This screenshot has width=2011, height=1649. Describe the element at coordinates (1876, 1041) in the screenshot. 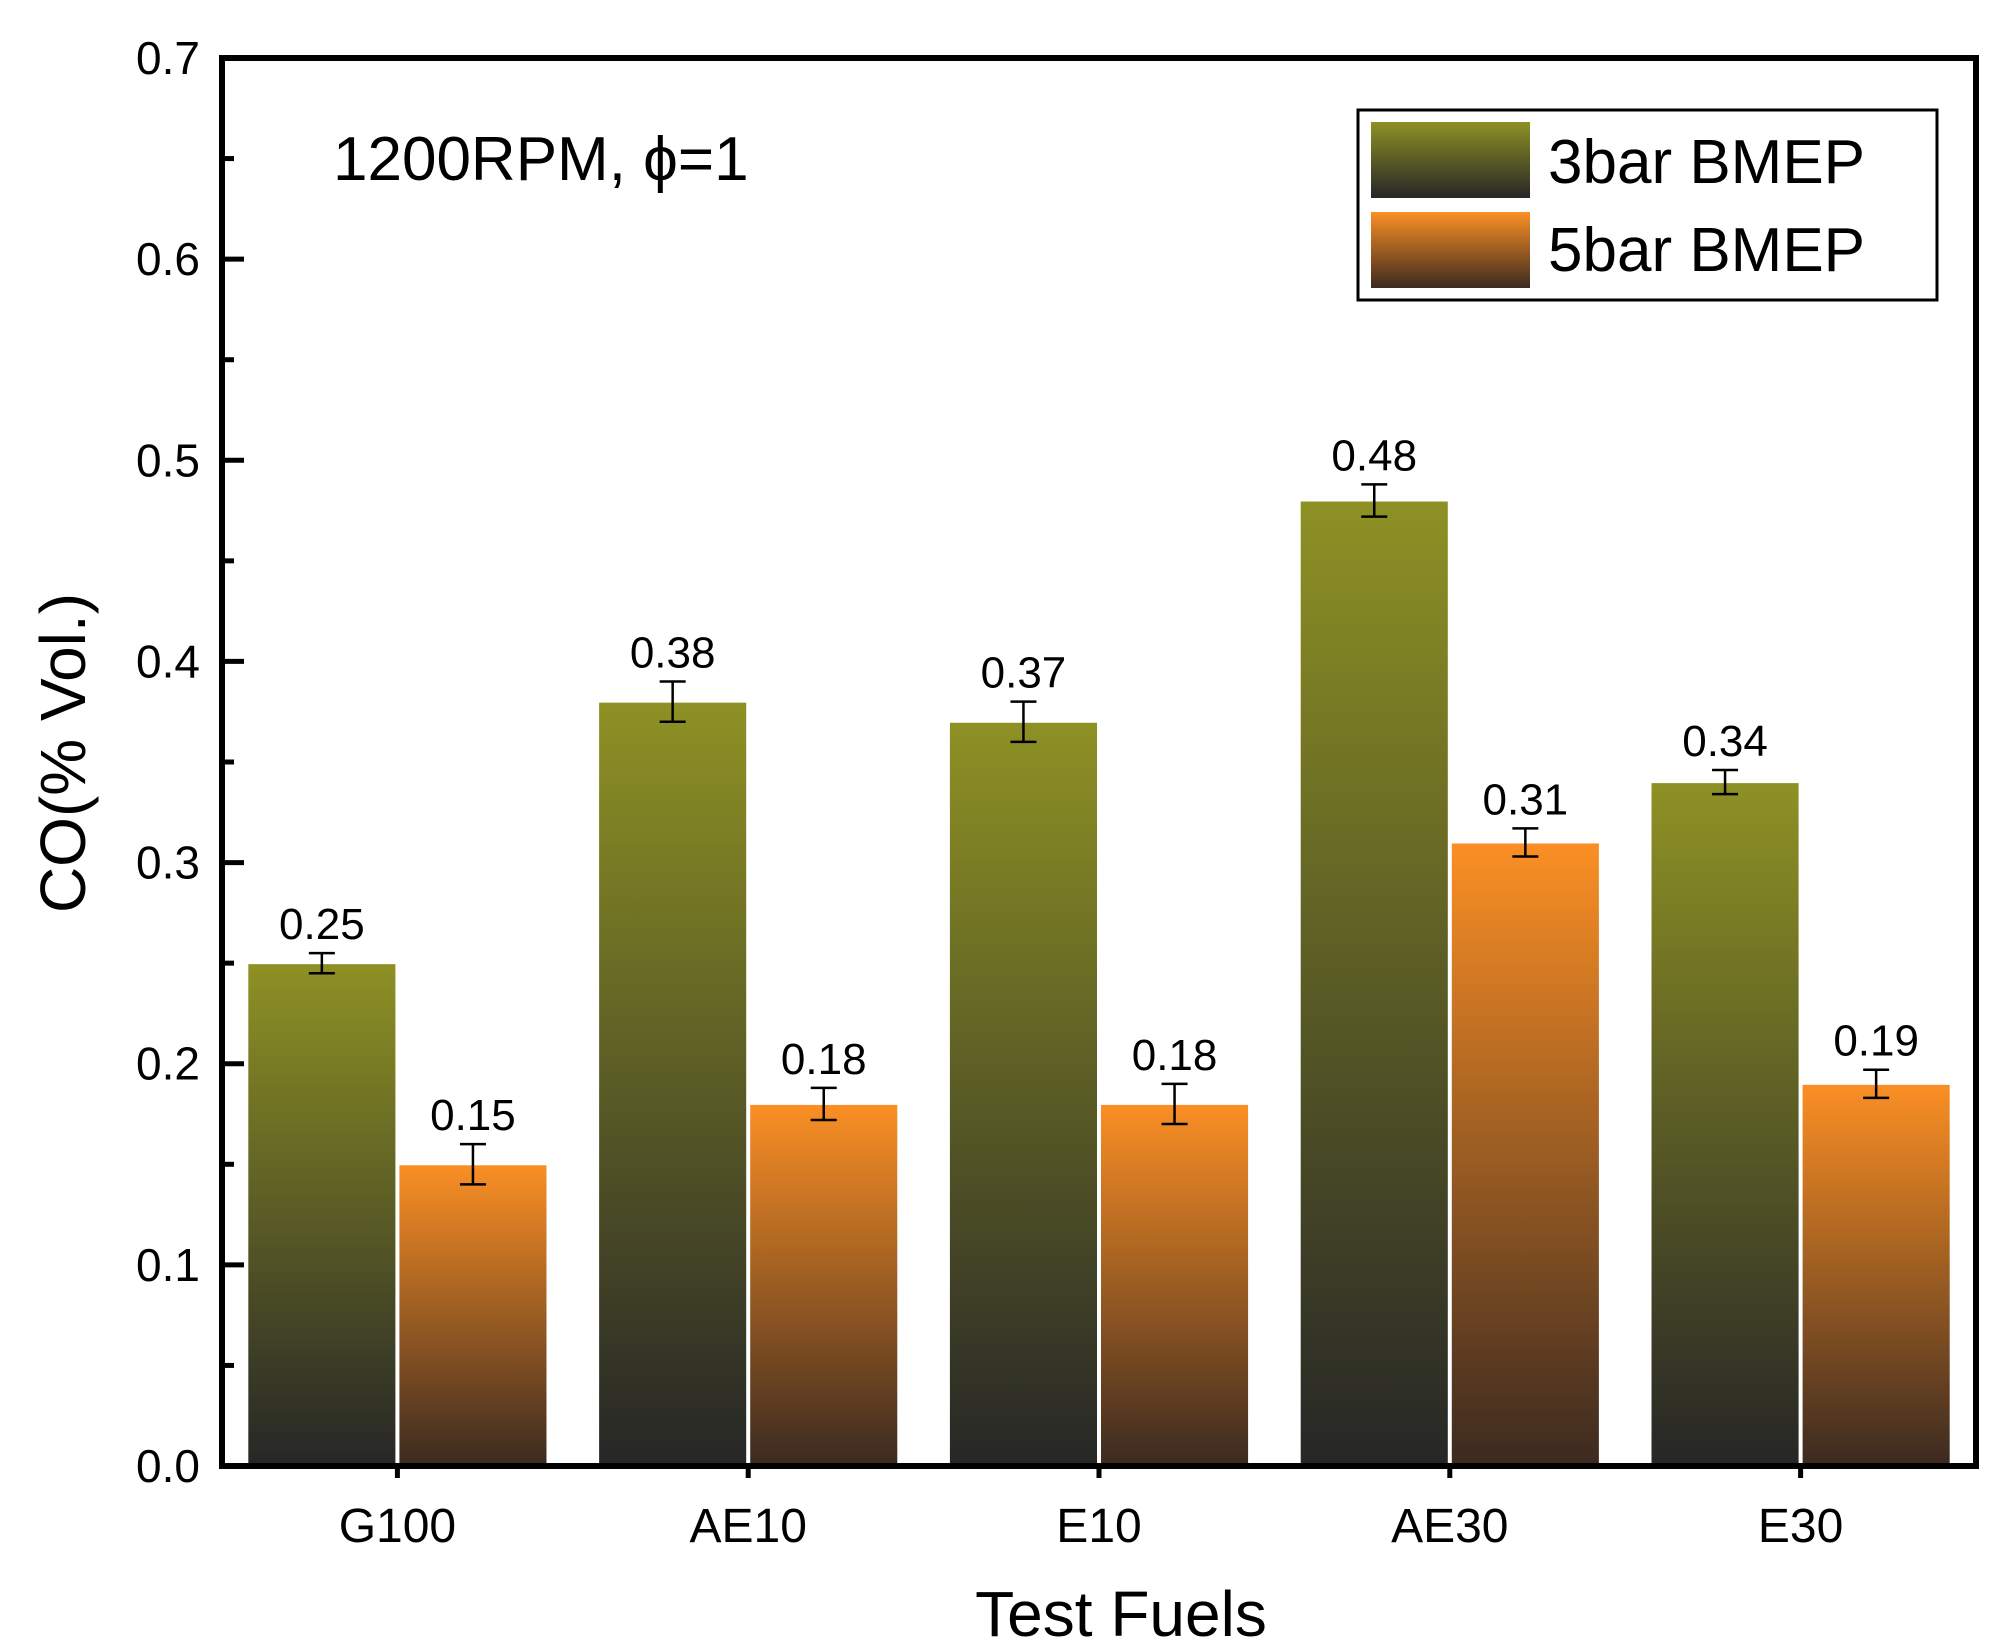

I see `value-label-e30-s1: 0.19` at that location.